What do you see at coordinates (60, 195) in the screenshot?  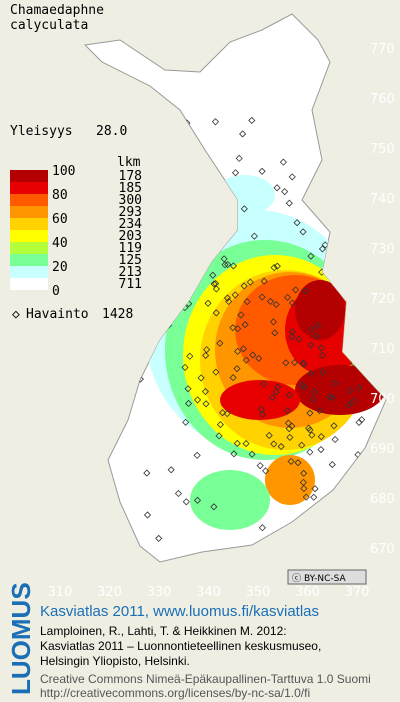 I see `legend-scale-label: 80` at bounding box center [60, 195].